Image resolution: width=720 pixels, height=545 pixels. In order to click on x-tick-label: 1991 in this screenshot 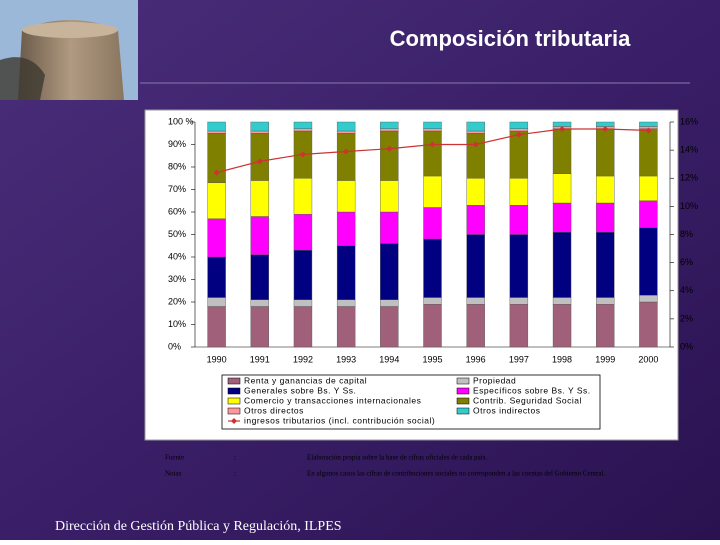, I will do `click(260, 359)`.